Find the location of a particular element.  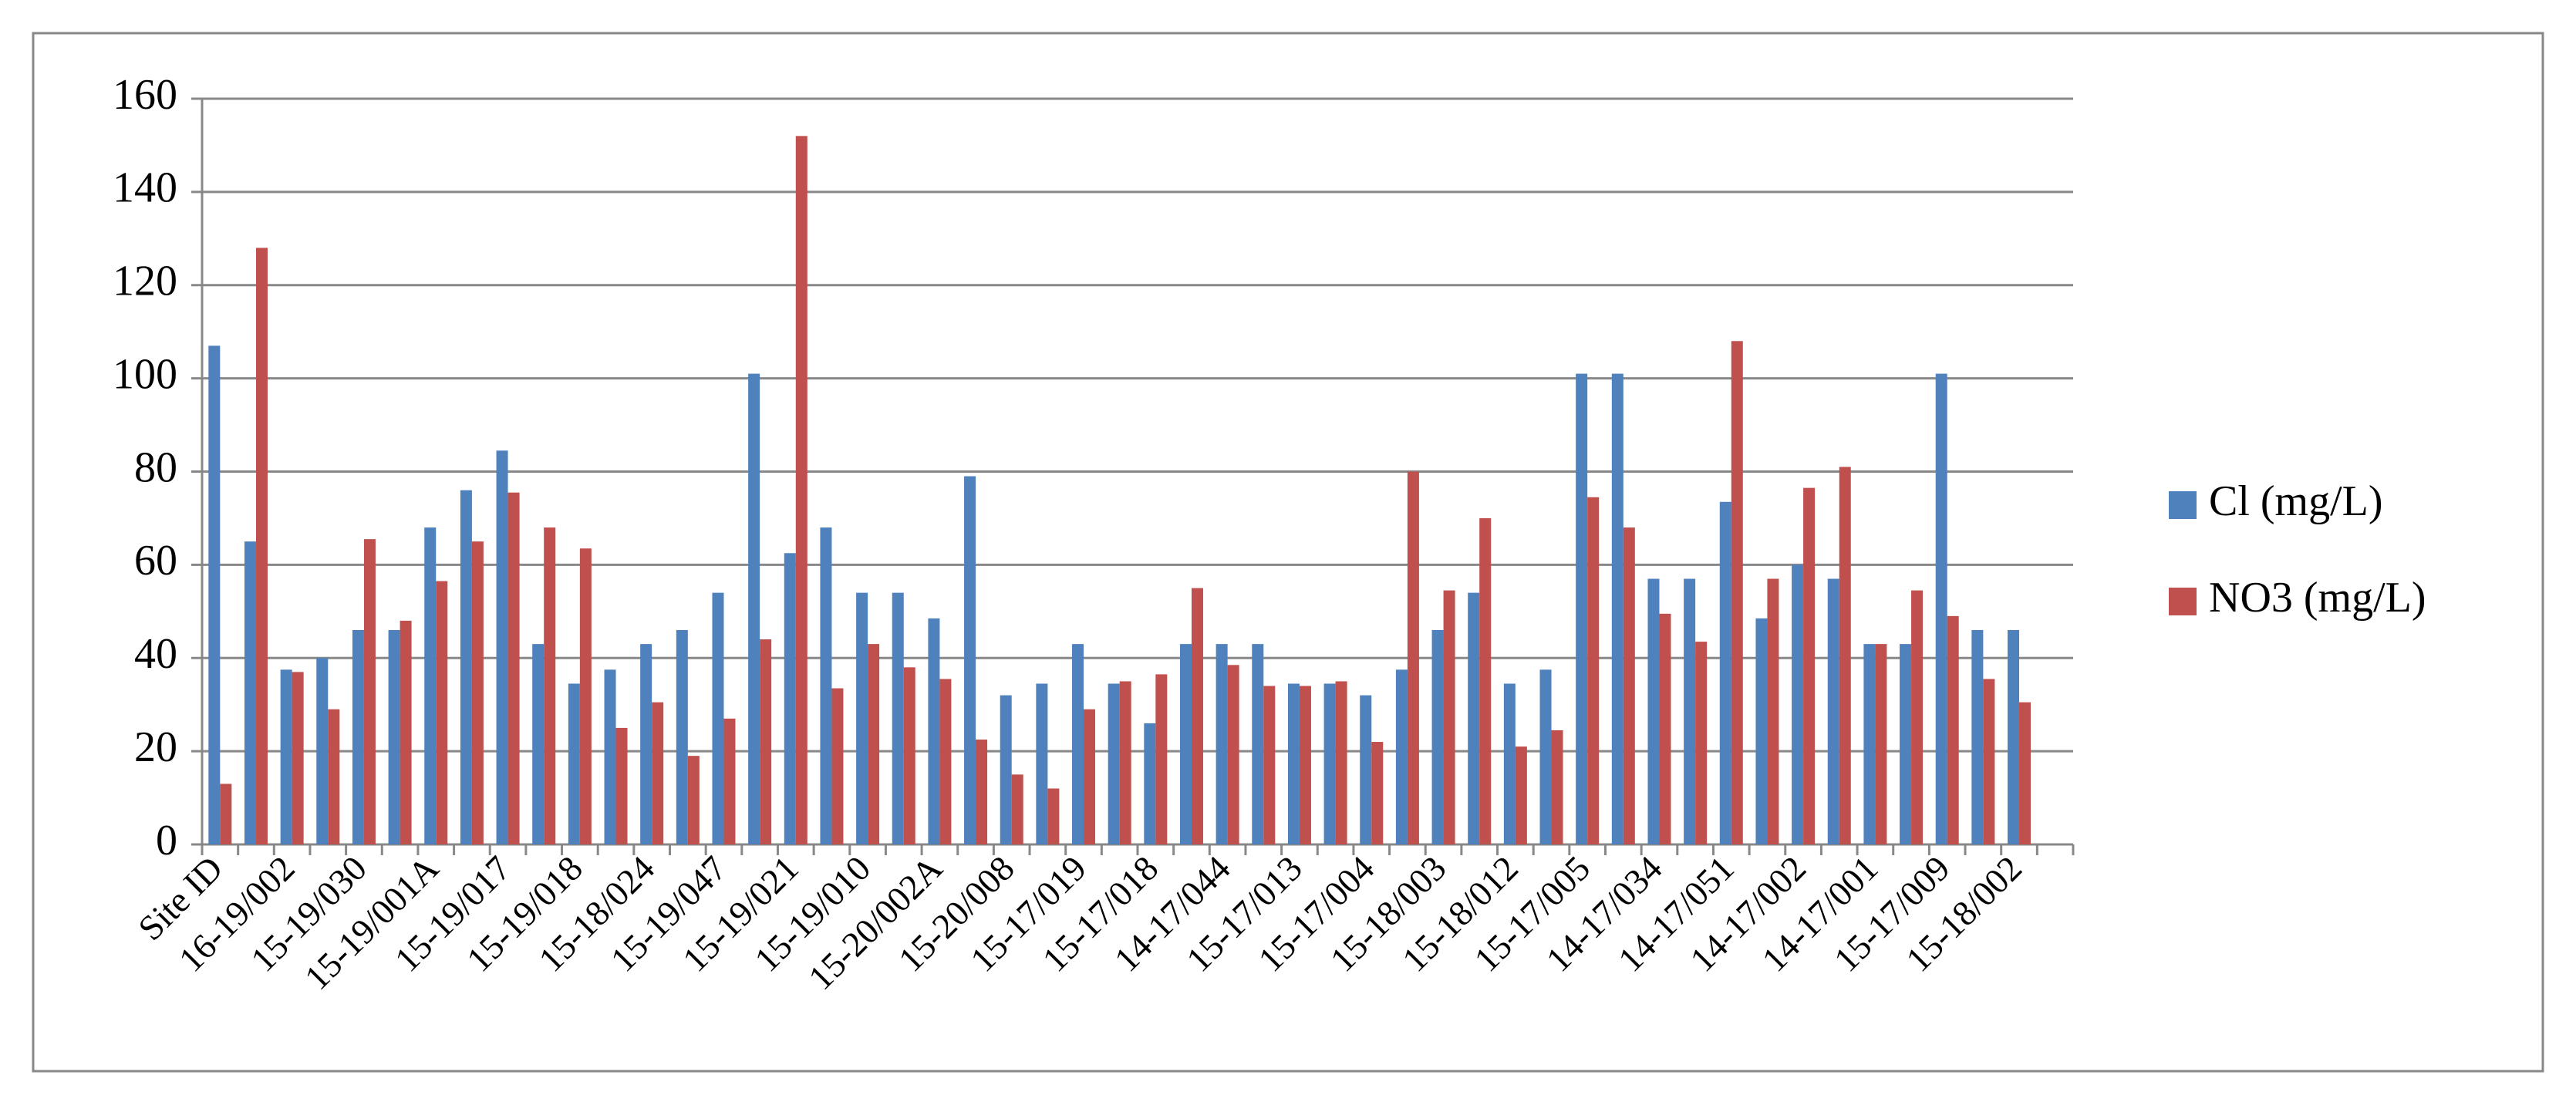

y-tick-label: 40 is located at coordinates (155, 654).